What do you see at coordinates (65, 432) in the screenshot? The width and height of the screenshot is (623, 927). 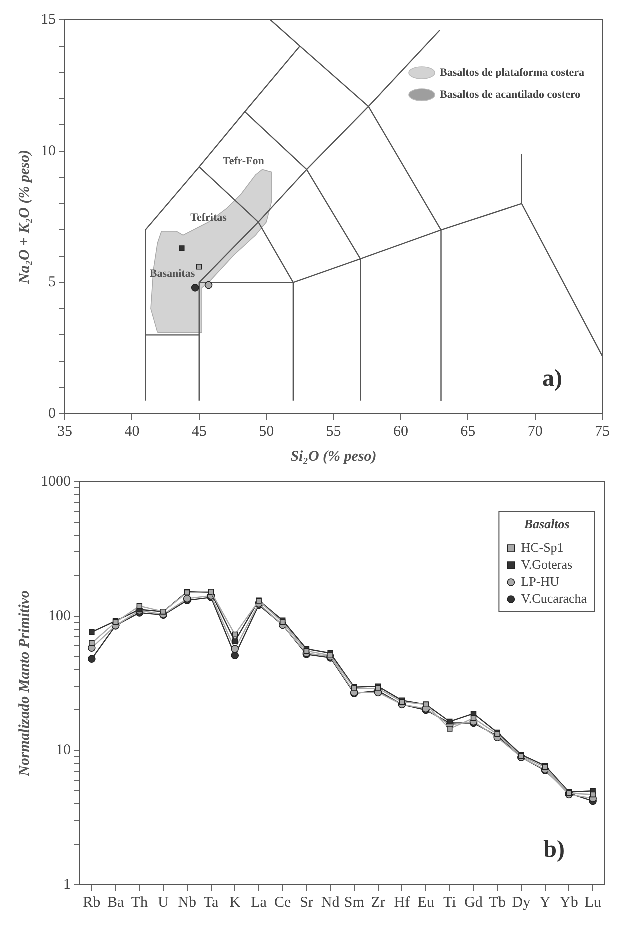 I see `x-tick-label: 35` at bounding box center [65, 432].